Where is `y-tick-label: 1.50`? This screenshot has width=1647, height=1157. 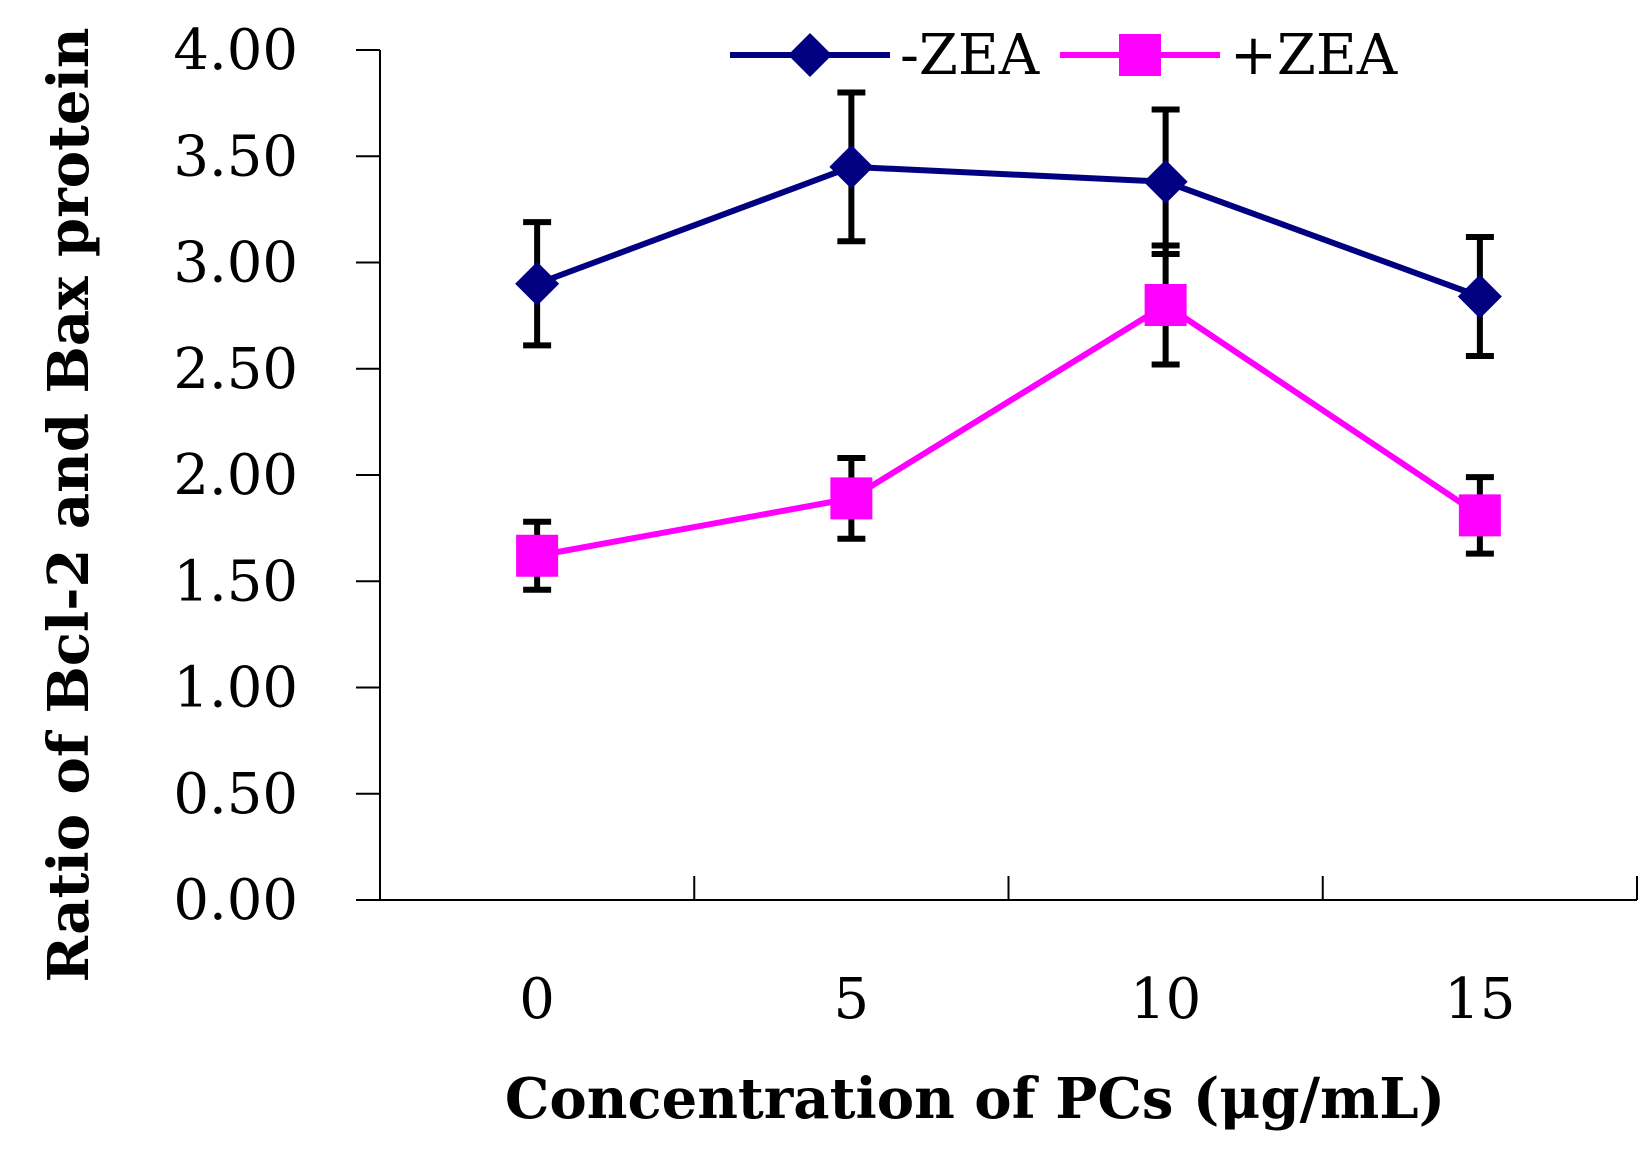 y-tick-label: 1.50 is located at coordinates (235, 581).